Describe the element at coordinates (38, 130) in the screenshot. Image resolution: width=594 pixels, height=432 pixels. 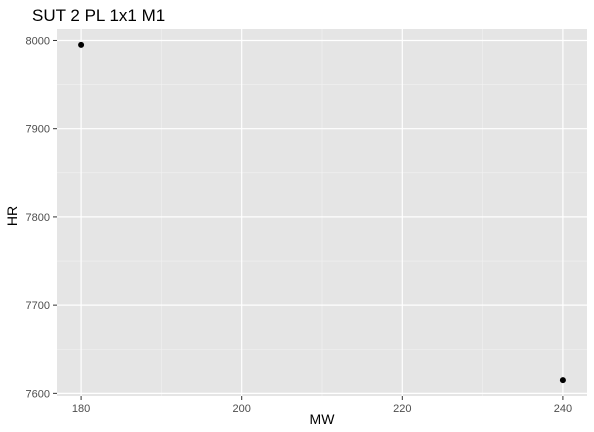
I see `y-tick-label: 7900` at that location.